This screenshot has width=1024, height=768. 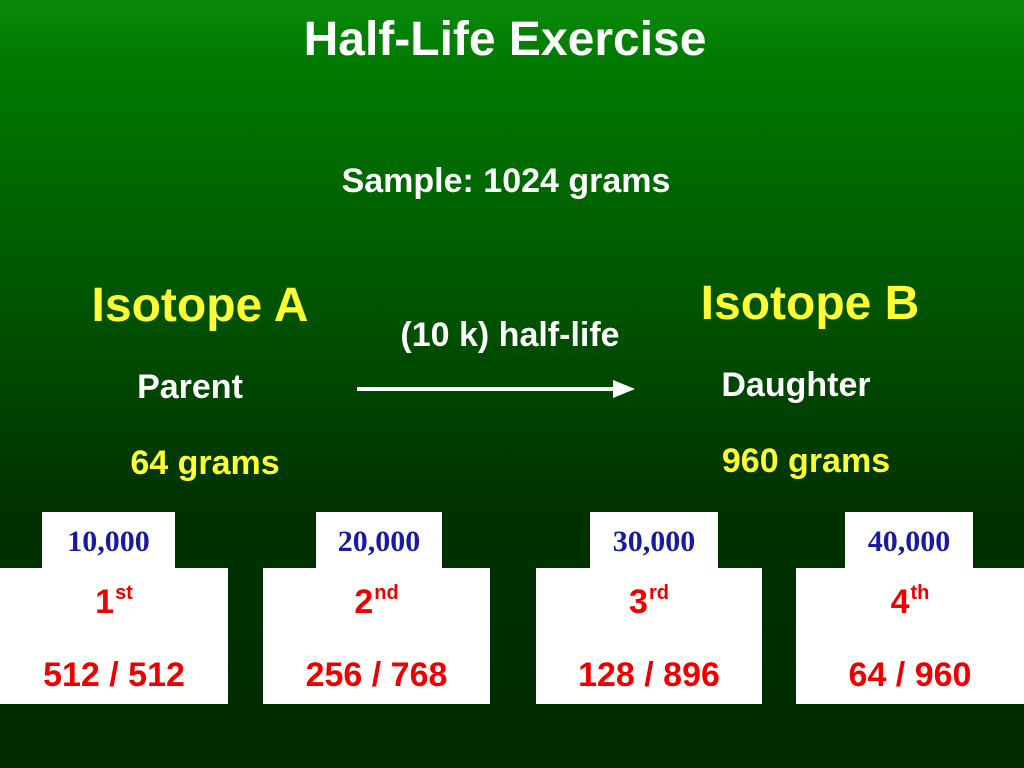 I want to click on half-life-4-card: 4th 64 / 960, so click(x=910, y=636).